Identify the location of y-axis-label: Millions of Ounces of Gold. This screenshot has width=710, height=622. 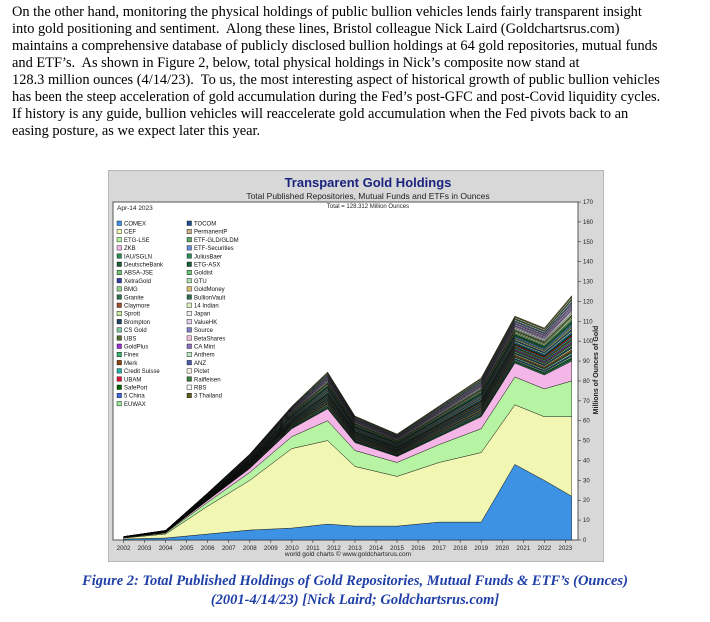
(596, 370).